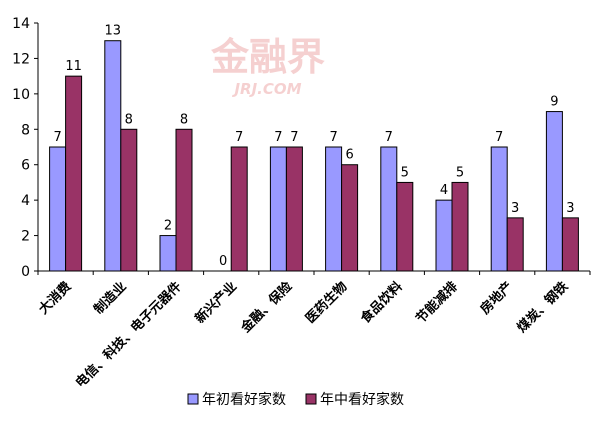  What do you see at coordinates (73, 66) in the screenshot?
I see `data-label: 11` at bounding box center [73, 66].